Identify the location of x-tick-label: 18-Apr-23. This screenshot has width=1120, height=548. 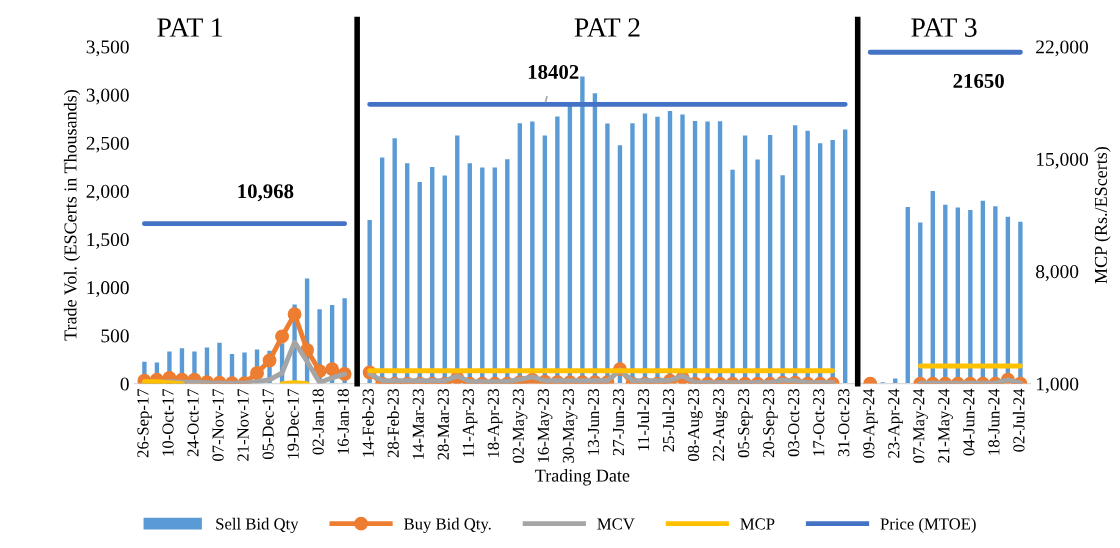
(495, 423).